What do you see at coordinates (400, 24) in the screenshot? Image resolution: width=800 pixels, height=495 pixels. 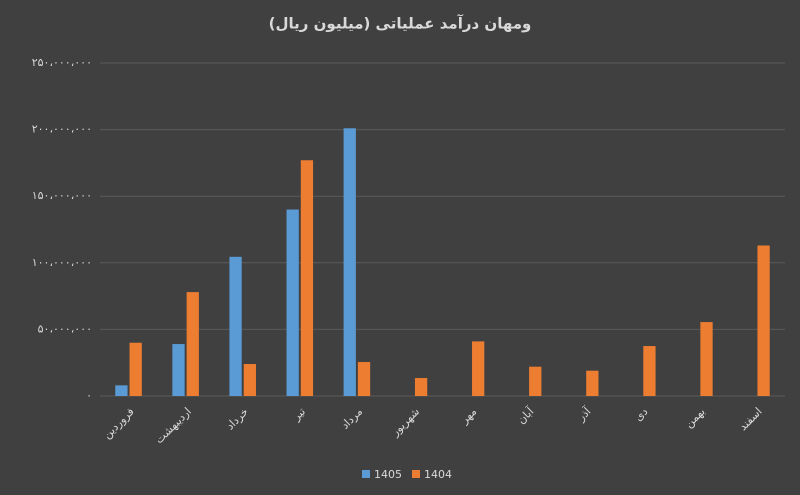 I see `chart-title: ومهان درآمد عملیاتی (میلیون ریال)` at bounding box center [400, 24].